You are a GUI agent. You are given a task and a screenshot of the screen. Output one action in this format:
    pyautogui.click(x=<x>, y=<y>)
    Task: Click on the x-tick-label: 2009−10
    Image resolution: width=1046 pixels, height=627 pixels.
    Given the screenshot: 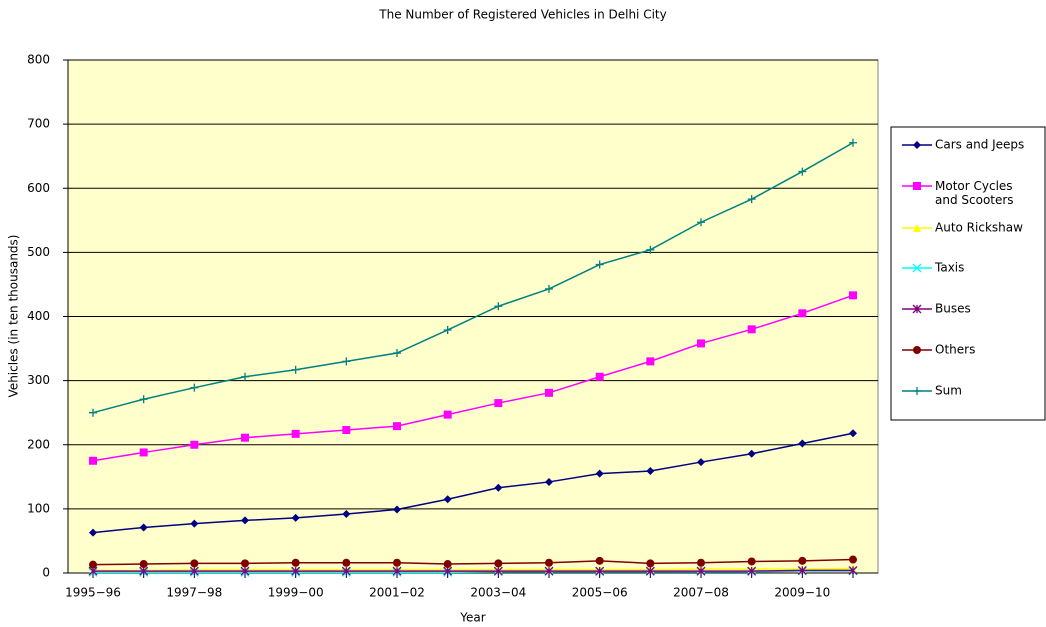 What is the action you would take?
    pyautogui.click(x=802, y=593)
    